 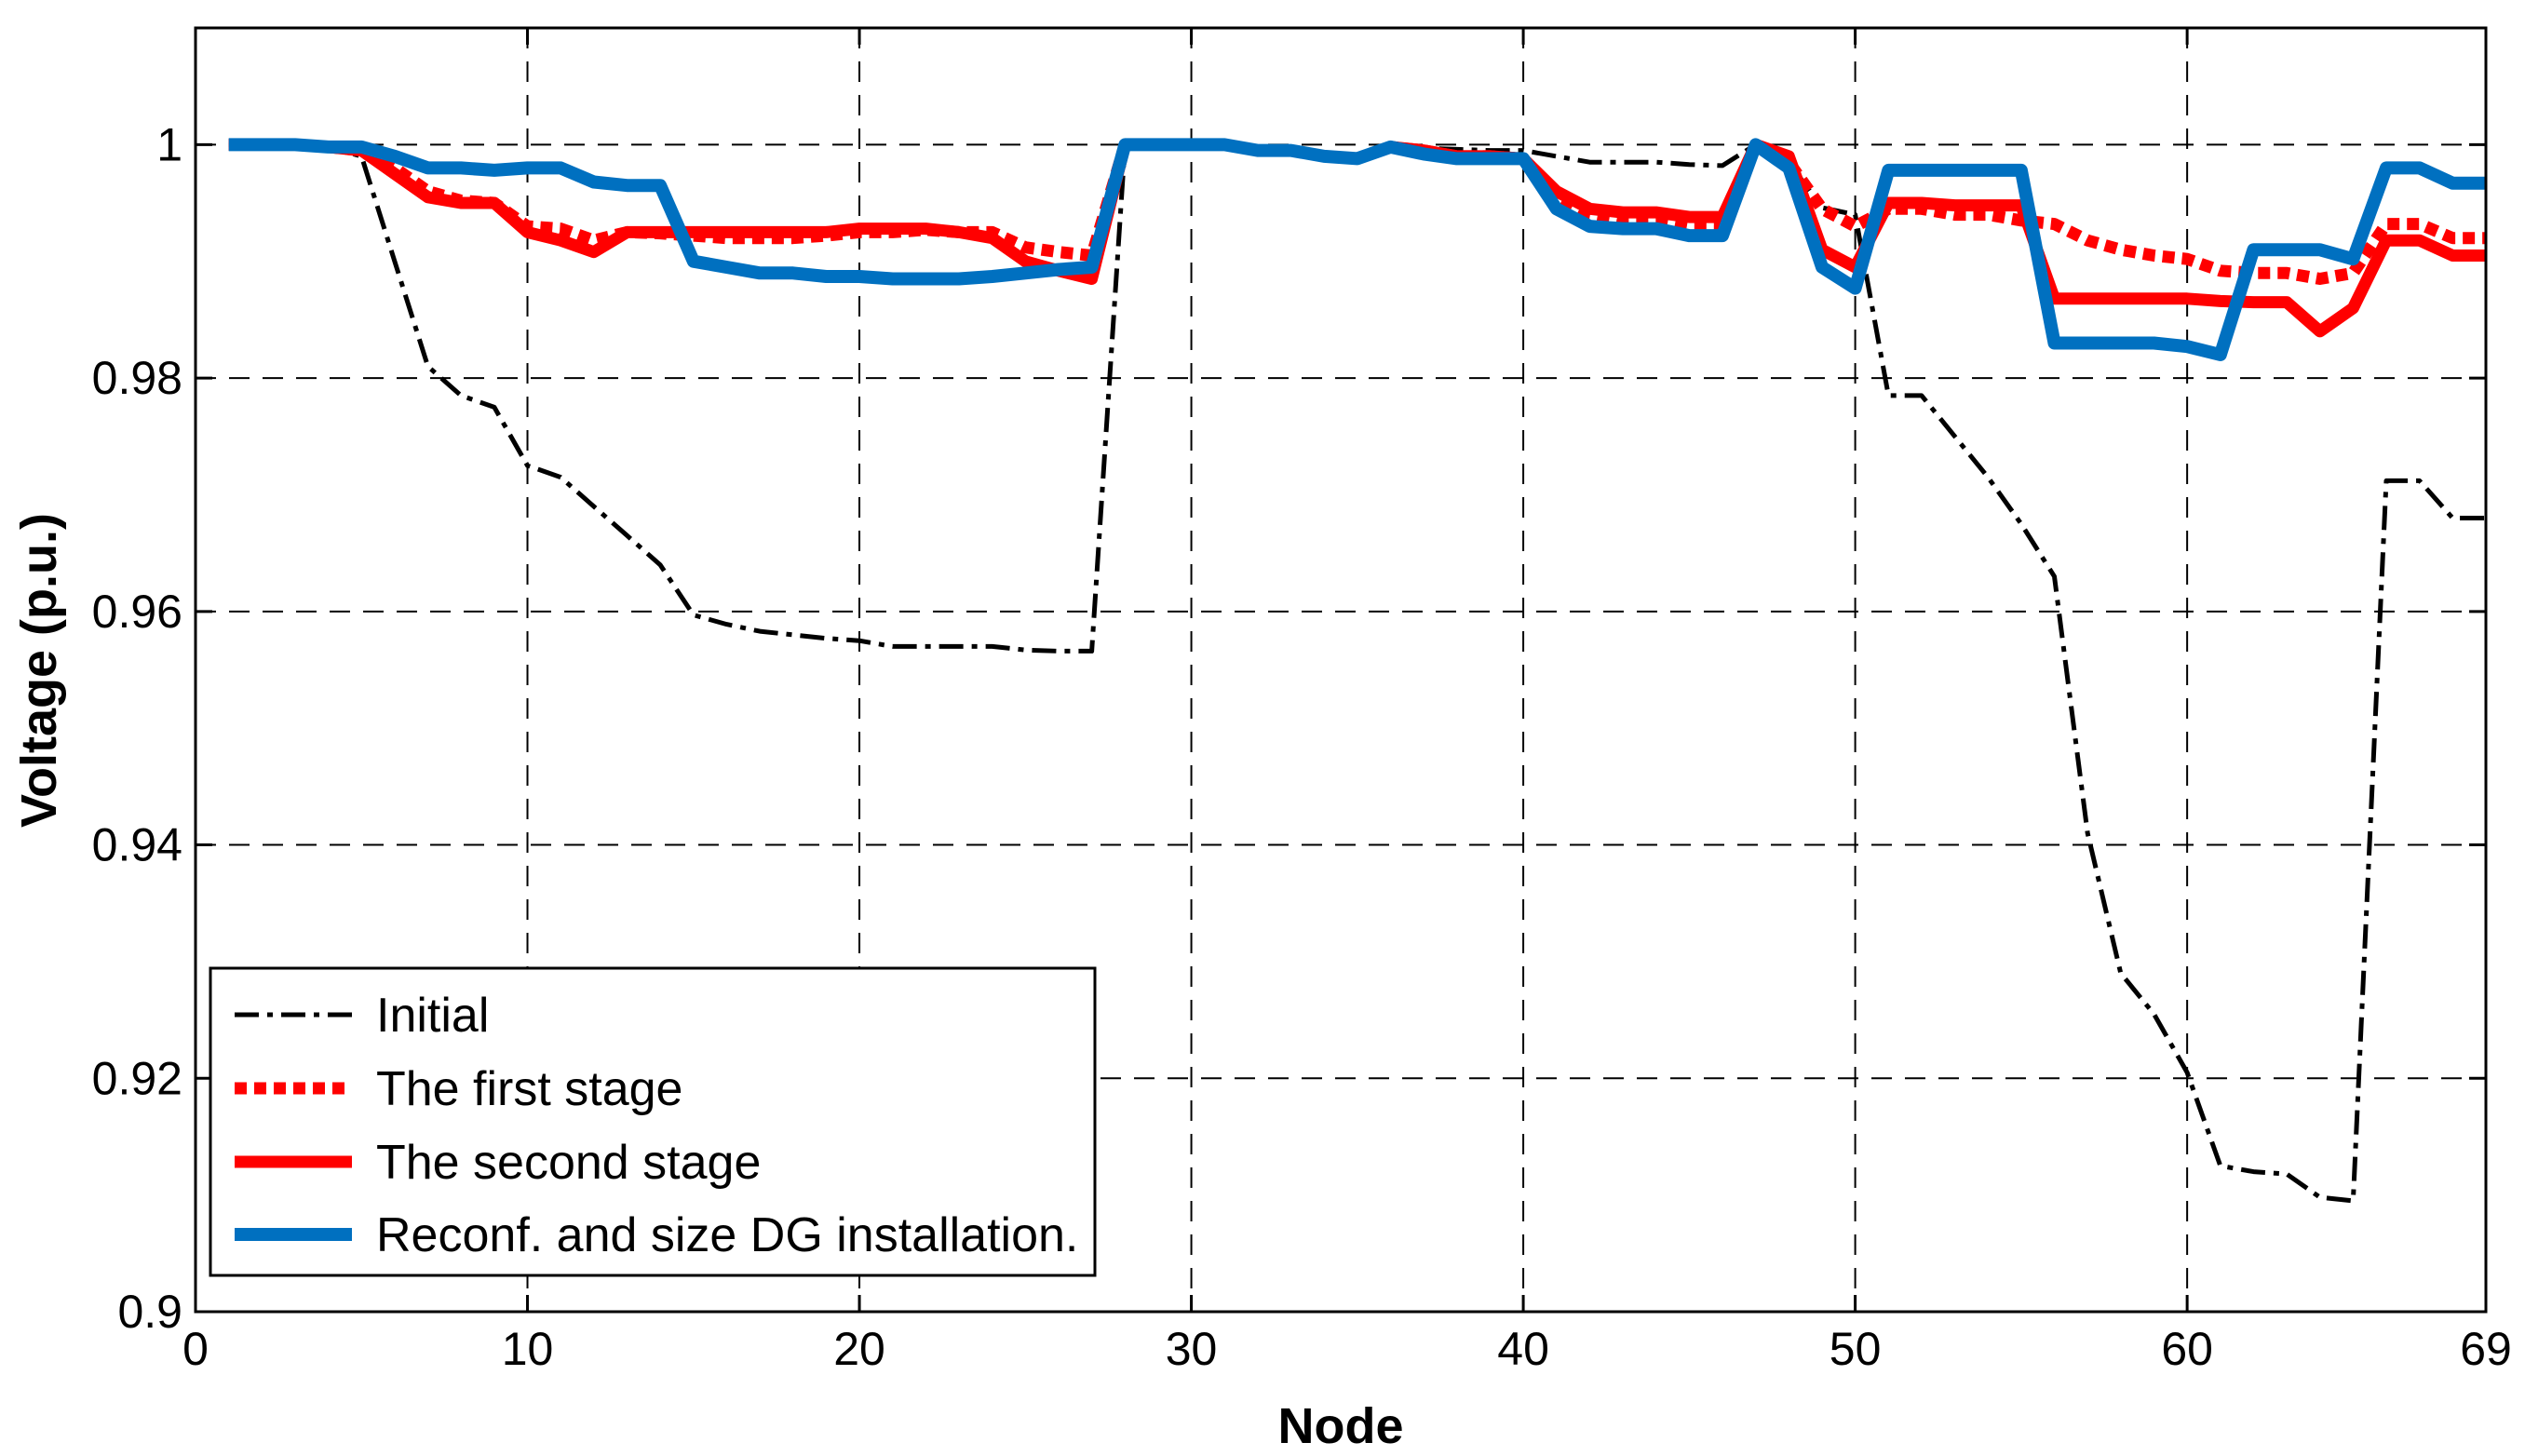 What do you see at coordinates (137, 1078) in the screenshot?
I see `y-tick-label: 0.92` at bounding box center [137, 1078].